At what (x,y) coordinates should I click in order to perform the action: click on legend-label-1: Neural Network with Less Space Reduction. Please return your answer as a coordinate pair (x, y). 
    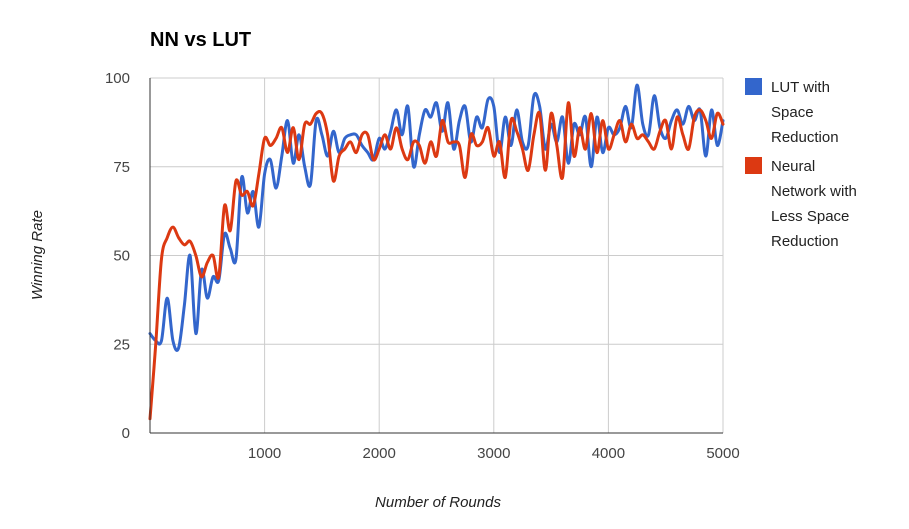
    Looking at the image, I should click on (814, 204).